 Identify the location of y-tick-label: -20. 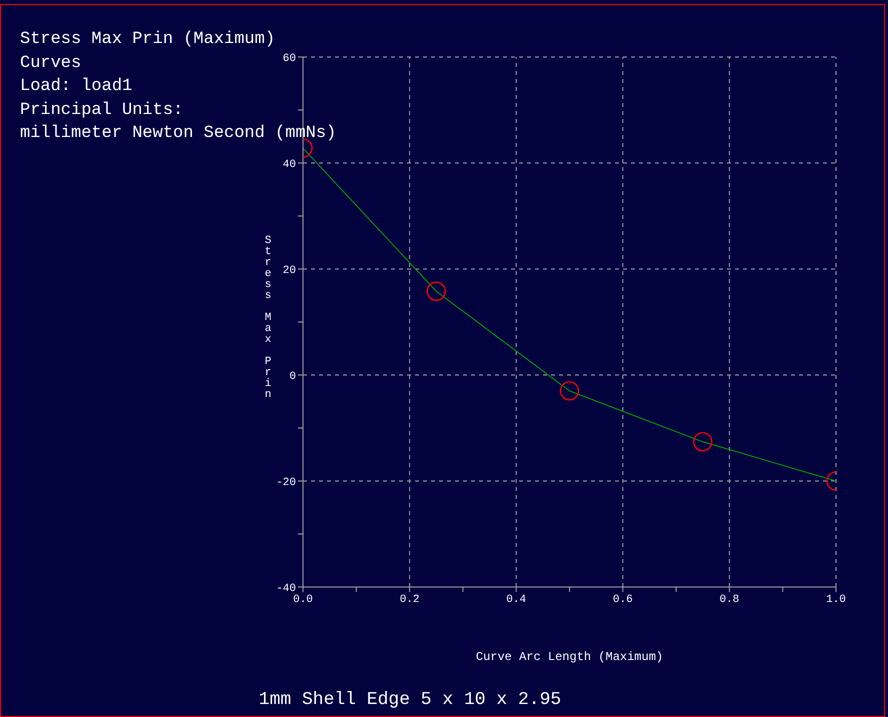
(286, 482).